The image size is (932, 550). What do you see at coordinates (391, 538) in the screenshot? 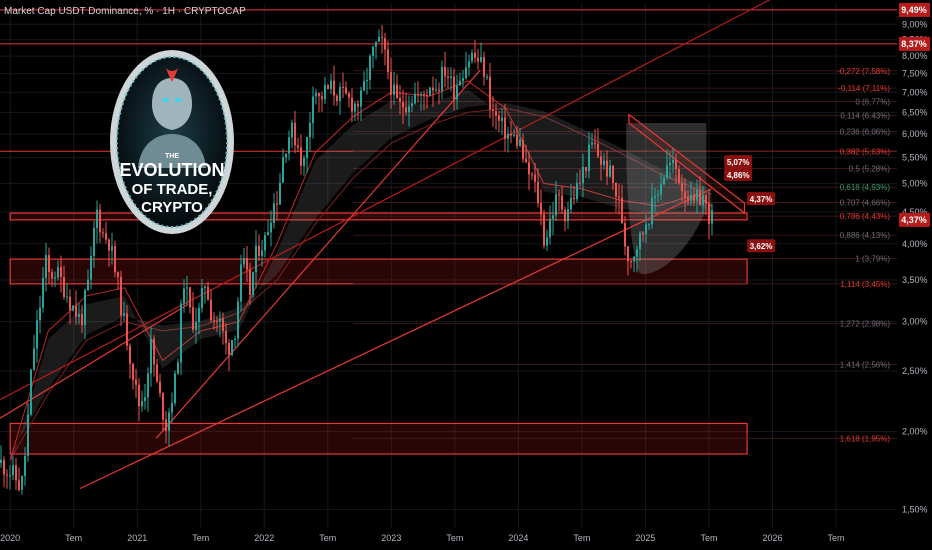
I see `x-tick-label: 2023` at bounding box center [391, 538].